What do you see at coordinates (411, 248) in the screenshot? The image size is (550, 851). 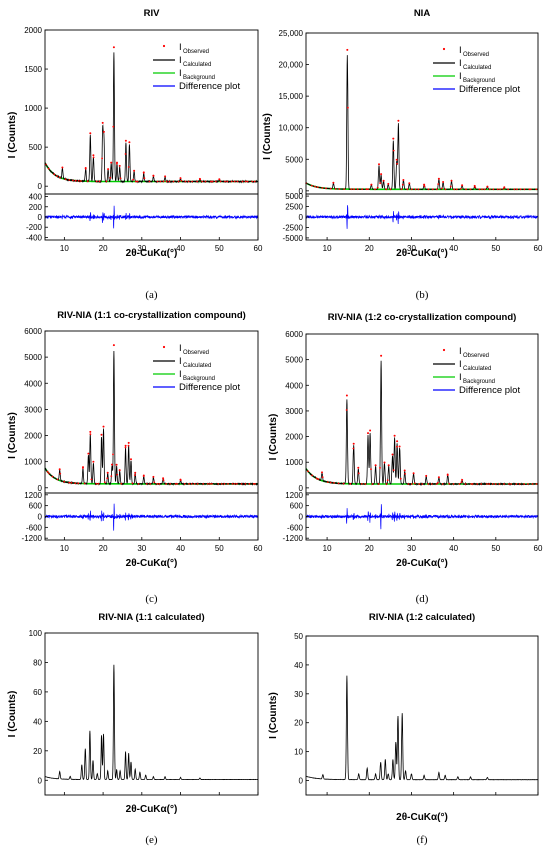 I see `x-tick-label: 30` at bounding box center [411, 248].